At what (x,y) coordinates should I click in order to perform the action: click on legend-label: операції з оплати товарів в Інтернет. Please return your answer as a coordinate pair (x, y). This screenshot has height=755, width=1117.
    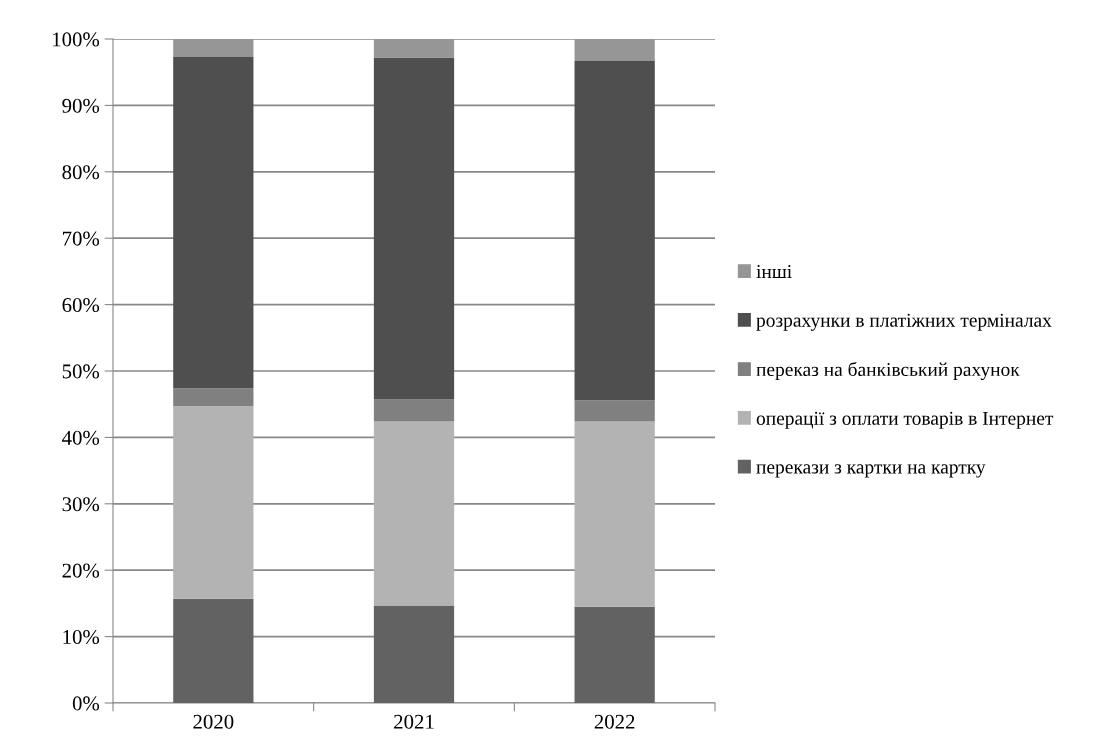
    Looking at the image, I should click on (905, 420).